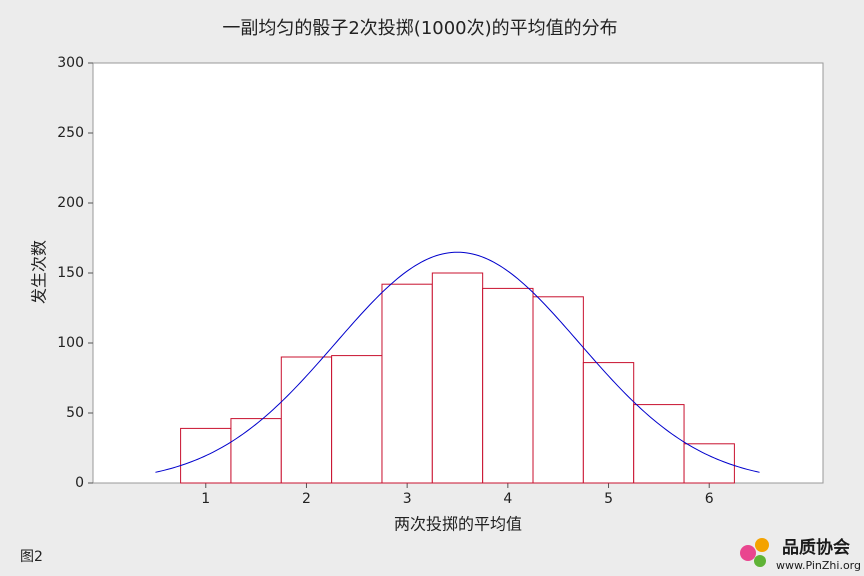 This screenshot has height=576, width=864. Describe the element at coordinates (458, 524) in the screenshot. I see `x-axis-title: 两次投掷的平均值` at that location.